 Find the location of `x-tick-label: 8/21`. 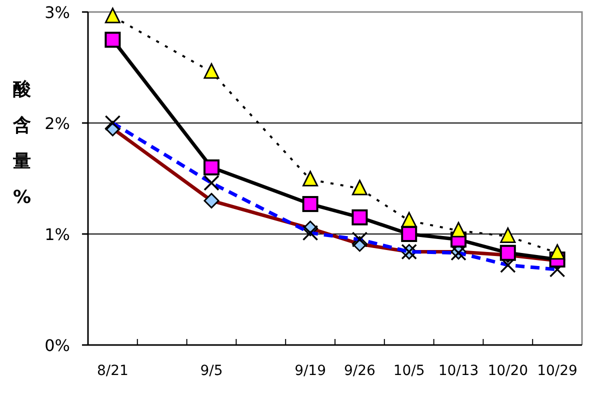

x-tick-label: 8/21 is located at coordinates (112, 371).